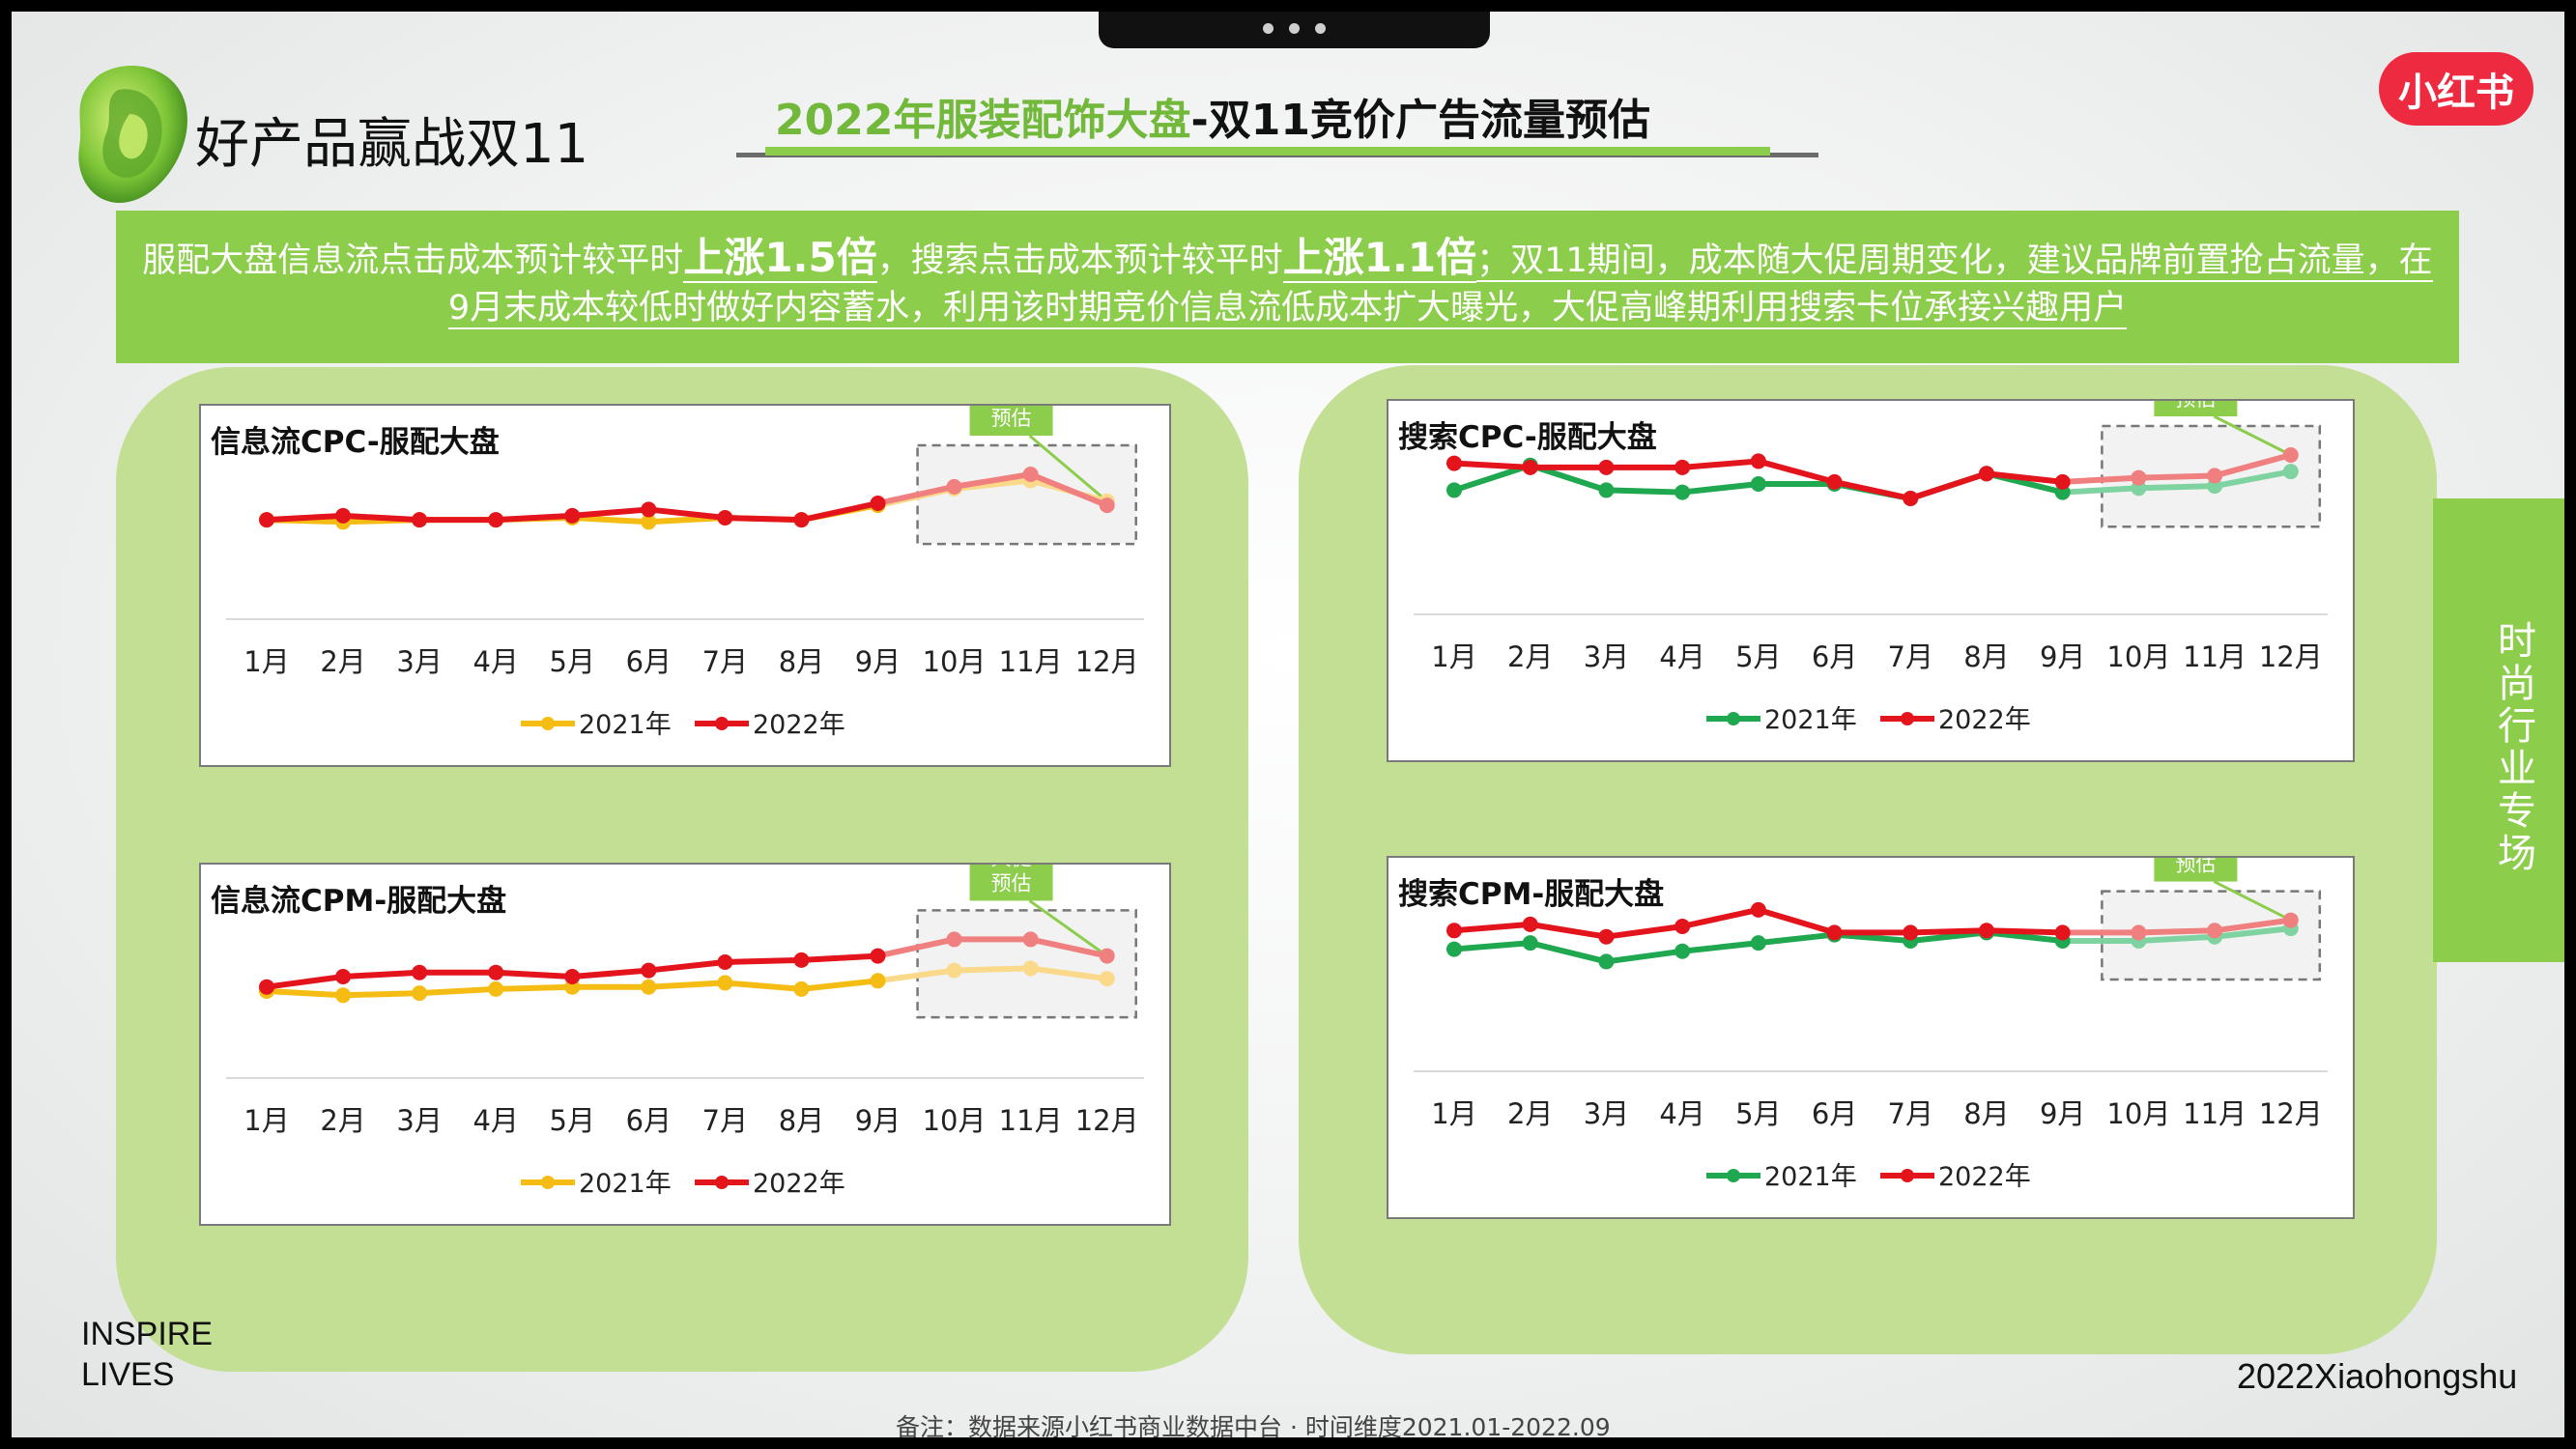 This screenshot has width=2576, height=1449. Describe the element at coordinates (1080, 261) in the screenshot. I see `banner-text-2: ，搜索点击成本预计较平时` at that location.